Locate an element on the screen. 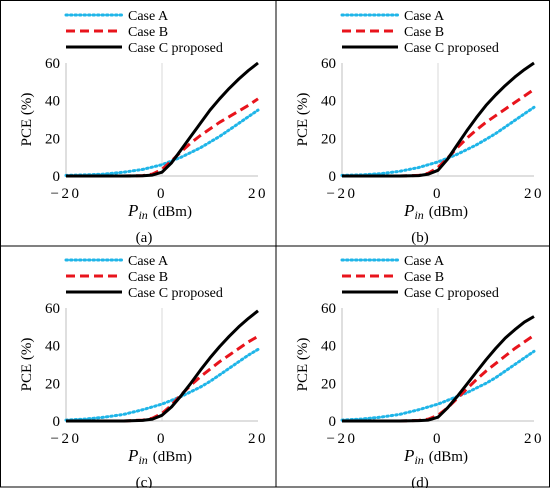  panel-caption: (d) is located at coordinates (420, 481).